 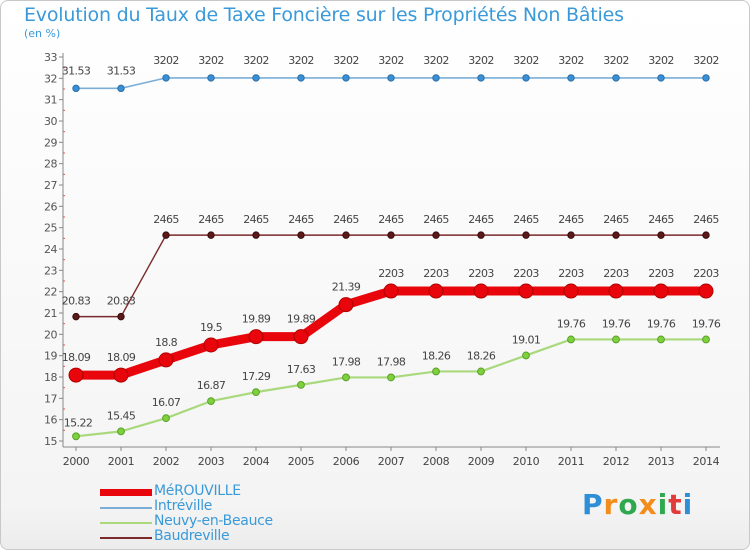 I want to click on y-tick-label: 32, so click(x=50, y=78).